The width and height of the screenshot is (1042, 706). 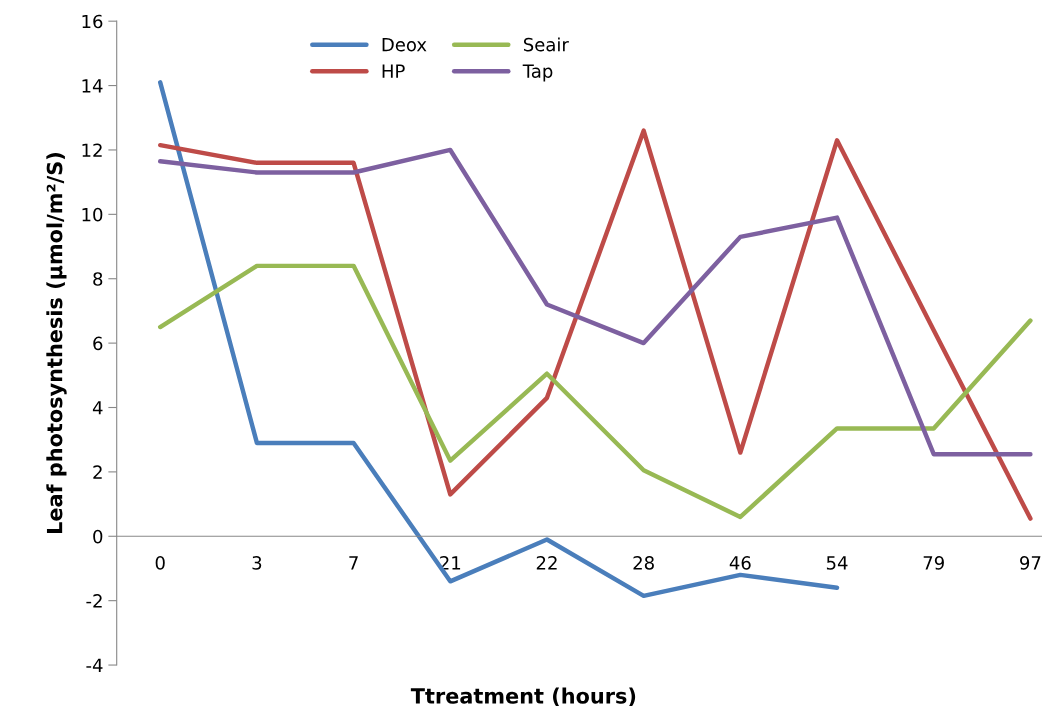 I want to click on x-tick-label: 97, so click(x=1030, y=563).